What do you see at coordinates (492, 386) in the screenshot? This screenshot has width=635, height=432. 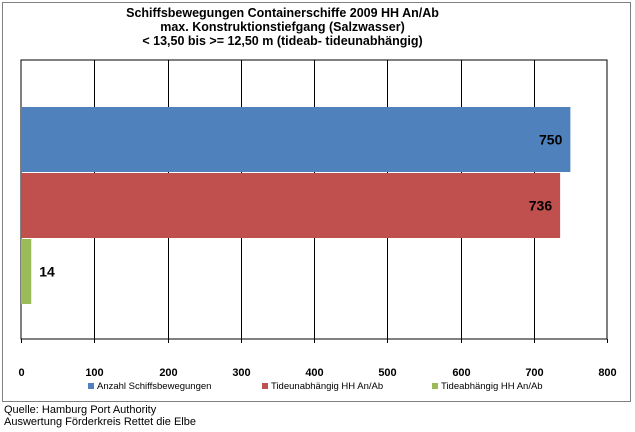 I see `legend-label-3: Tideabhängig HH An/Ab` at bounding box center [492, 386].